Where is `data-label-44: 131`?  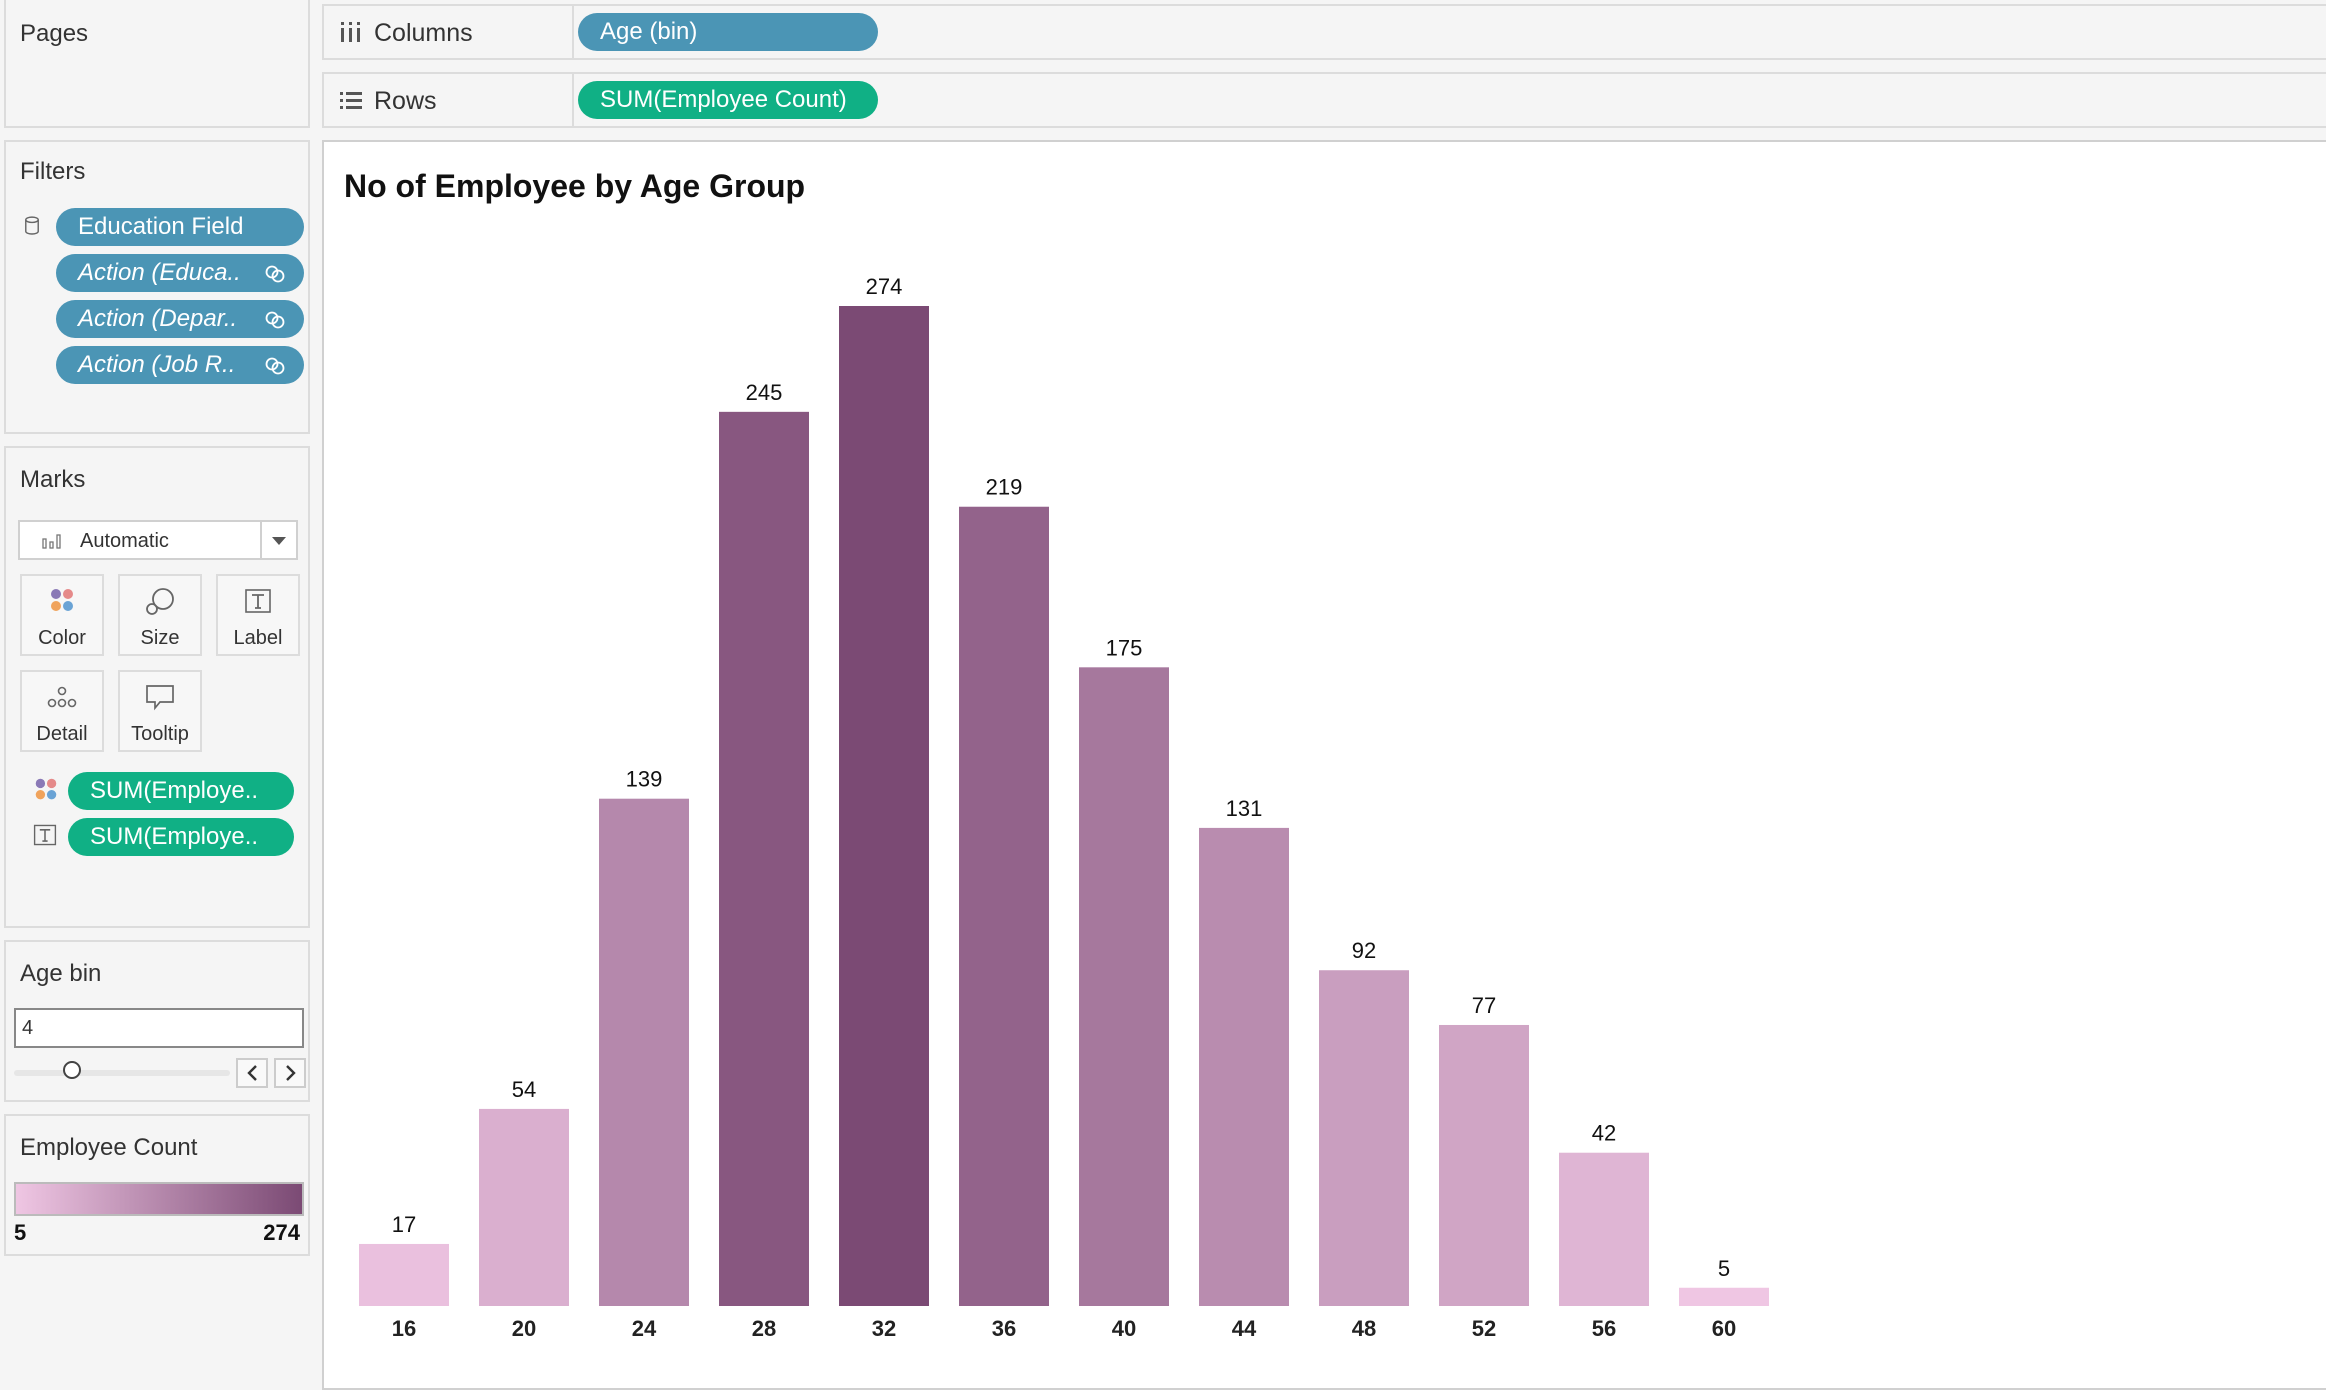
data-label-44: 131 is located at coordinates (1244, 808).